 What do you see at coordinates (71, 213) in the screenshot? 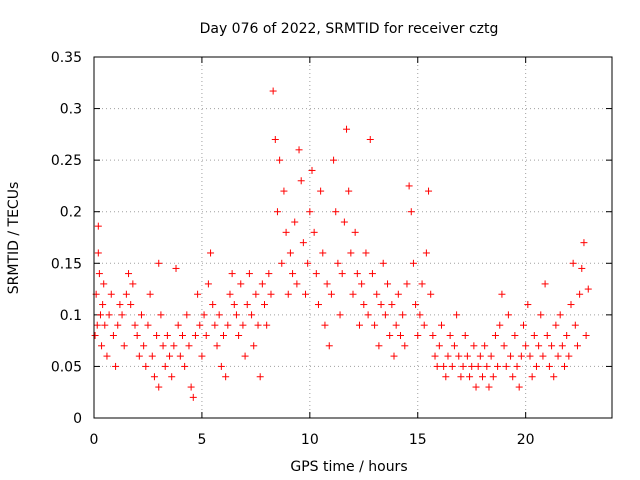
I see `y-tick-label: 0.2` at bounding box center [71, 213].